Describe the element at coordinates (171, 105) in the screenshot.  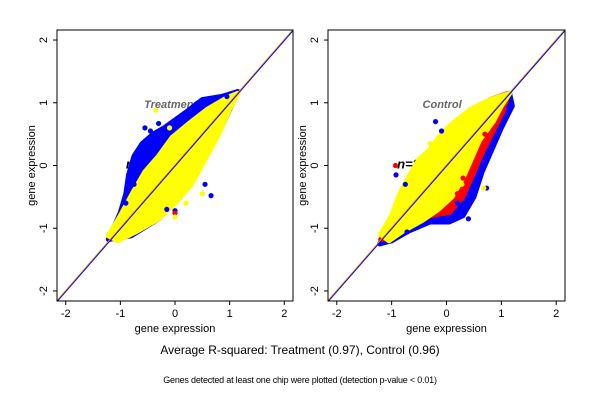
I see `group-annotation: Treatment` at that location.